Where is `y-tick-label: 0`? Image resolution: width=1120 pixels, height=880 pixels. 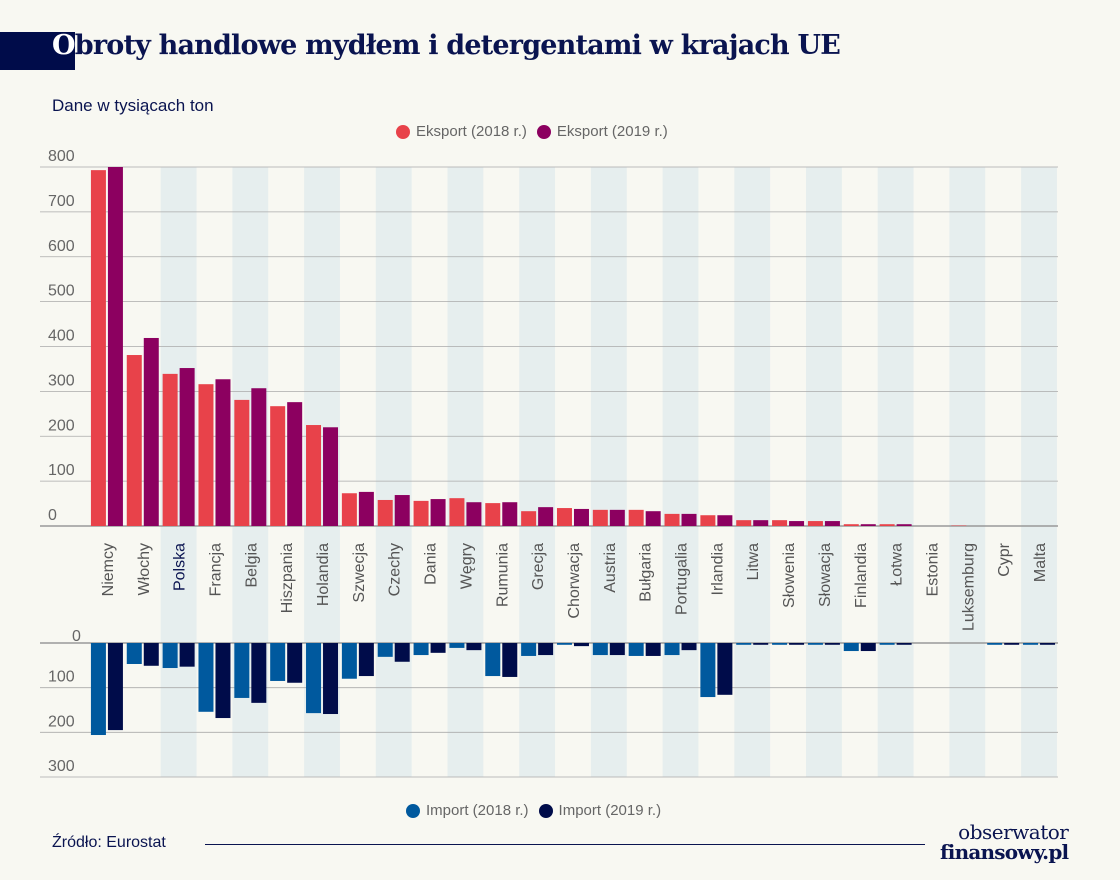 y-tick-label: 0 is located at coordinates (52, 515).